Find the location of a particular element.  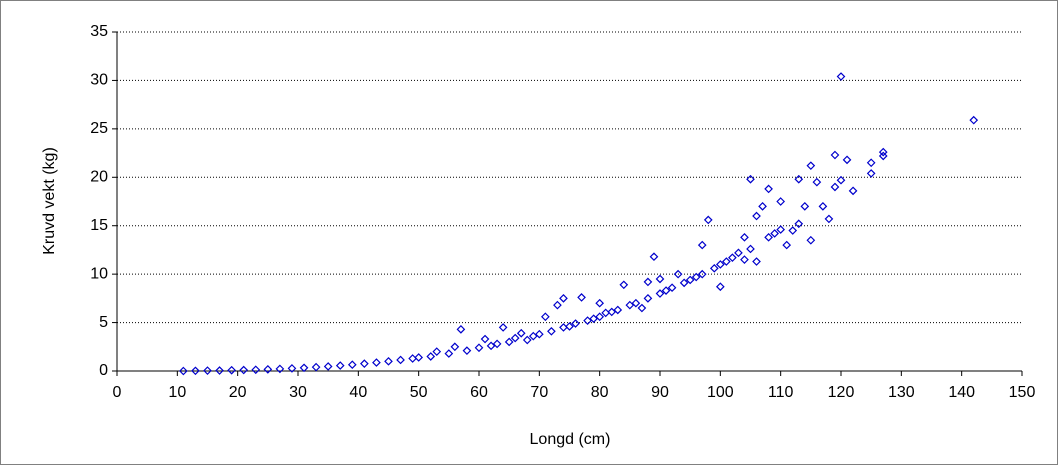

x-tick-label: 110 is located at coordinates (781, 392).